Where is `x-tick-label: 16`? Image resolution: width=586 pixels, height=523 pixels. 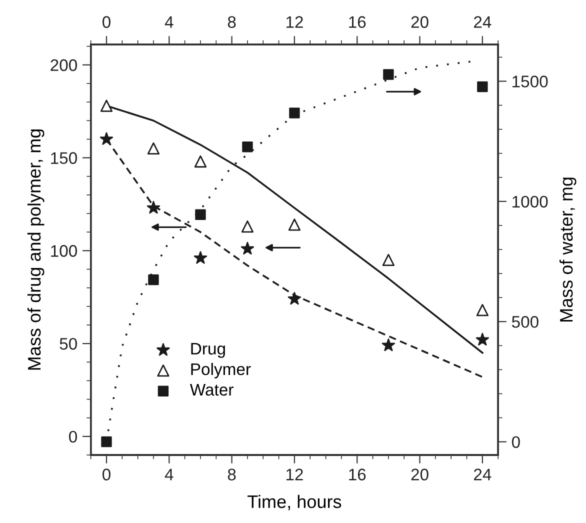
x-tick-label: 16 is located at coordinates (357, 474).